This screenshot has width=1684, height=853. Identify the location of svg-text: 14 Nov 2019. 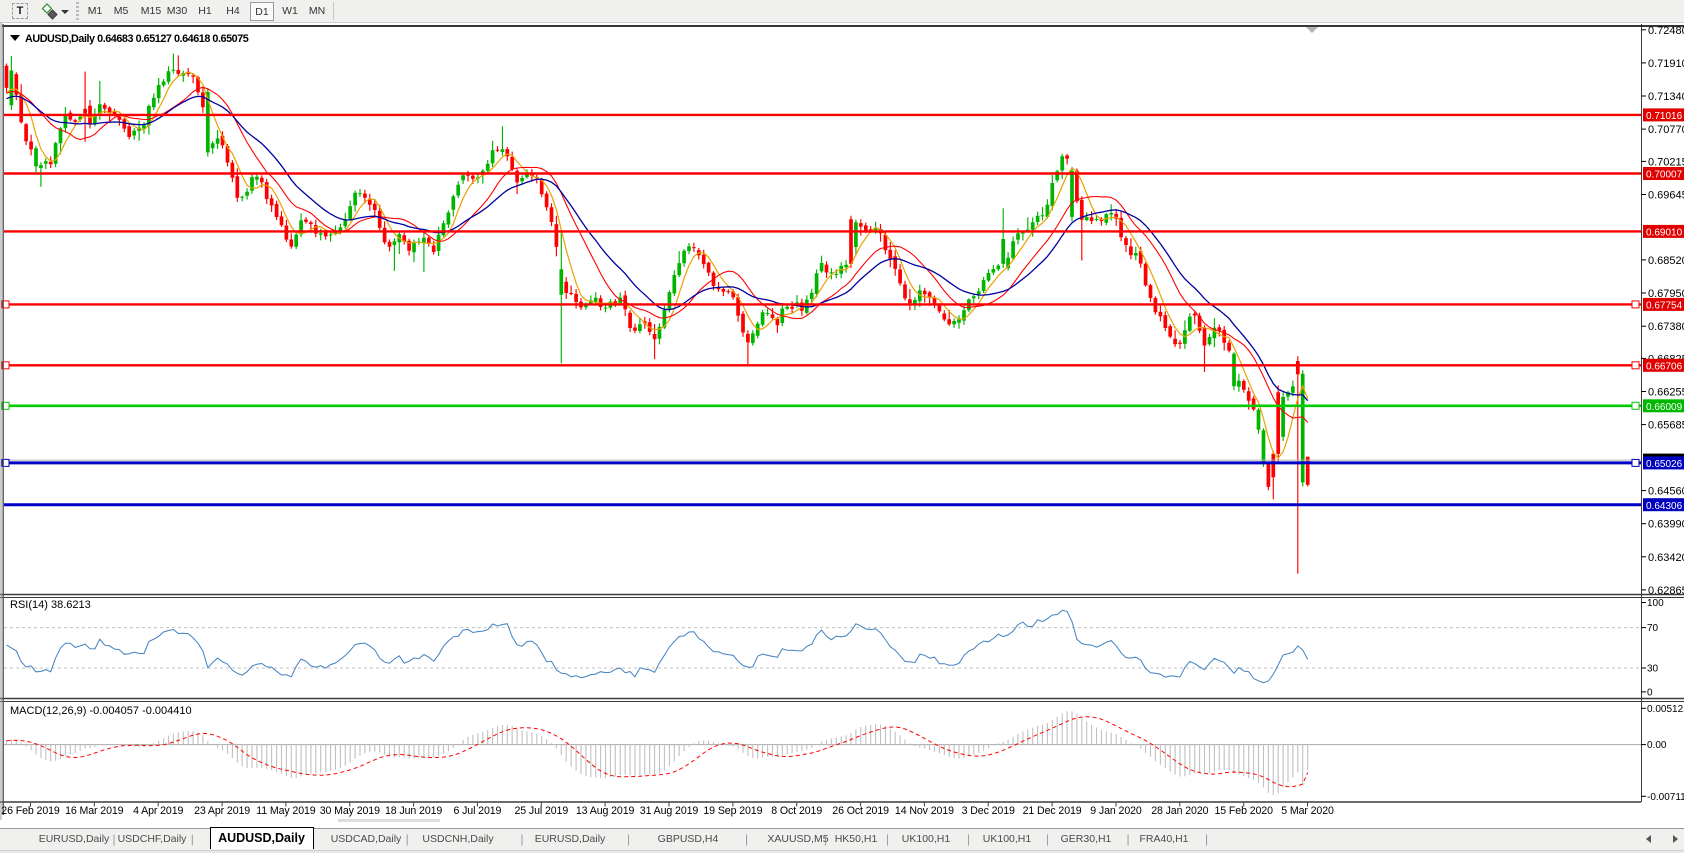
(924, 811).